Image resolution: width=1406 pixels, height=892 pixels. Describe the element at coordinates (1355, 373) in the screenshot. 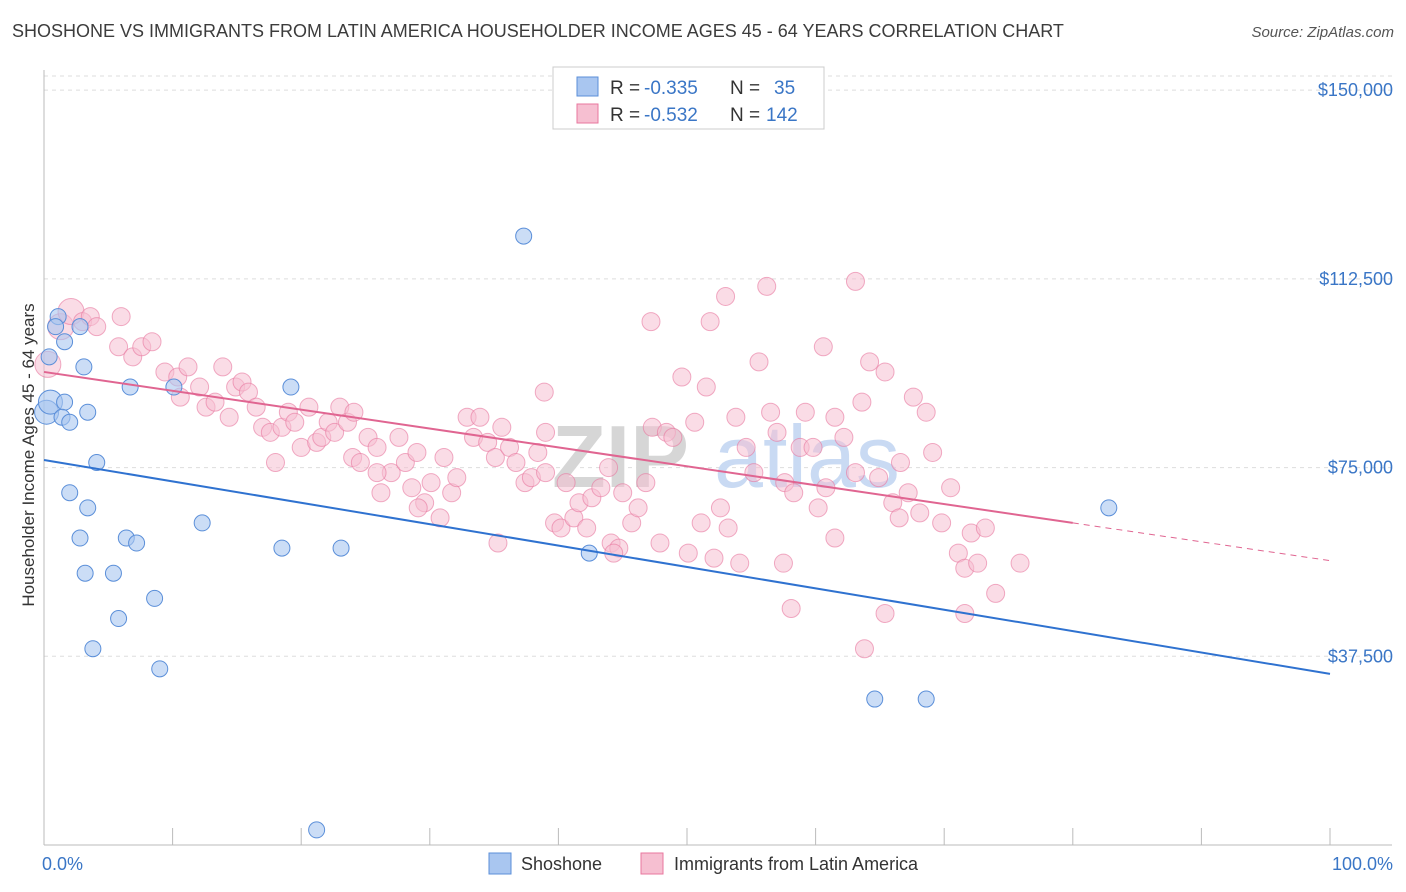

I see `y-tick-labels: $150,000 $112,500 $75,000 $37,500` at that location.